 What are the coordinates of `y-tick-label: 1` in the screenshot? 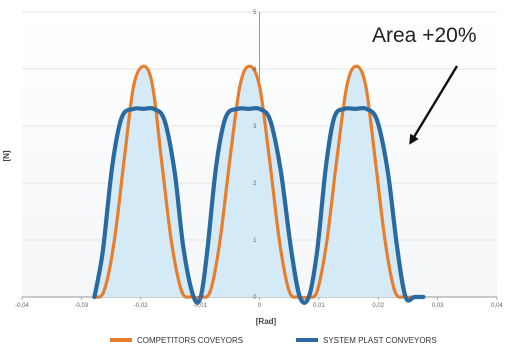 It's located at (255, 241).